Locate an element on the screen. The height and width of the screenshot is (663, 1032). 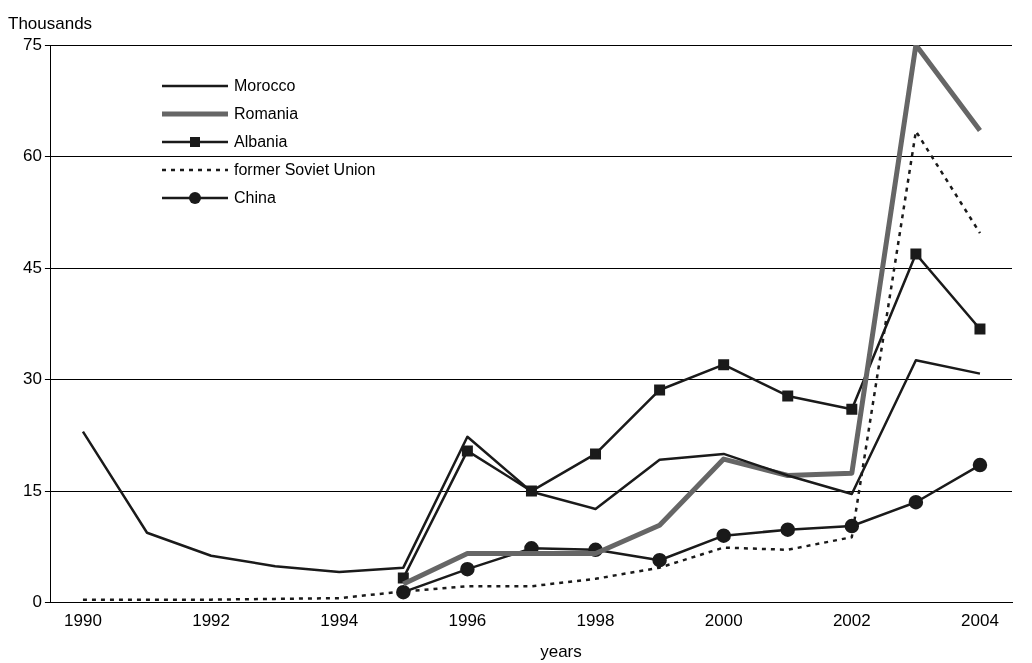
x-tick-label: 2002 is located at coordinates (851, 621).